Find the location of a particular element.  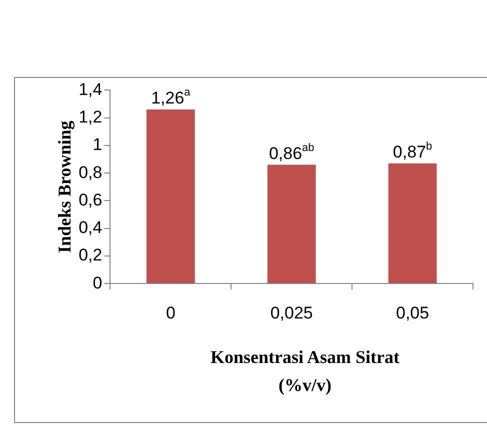

y-tick-label: 0,4 is located at coordinates (90, 228).